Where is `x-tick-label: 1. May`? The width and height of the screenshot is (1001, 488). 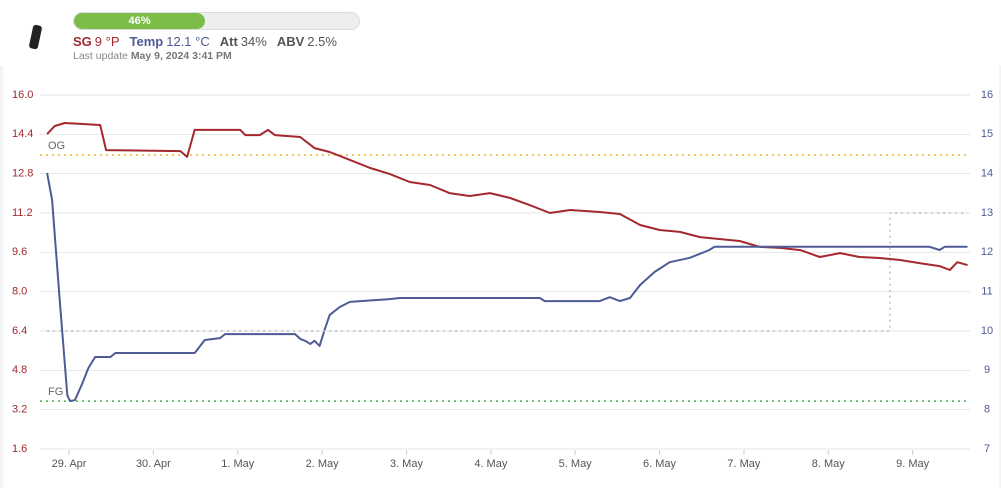
x-tick-label: 1. May is located at coordinates (238, 464).